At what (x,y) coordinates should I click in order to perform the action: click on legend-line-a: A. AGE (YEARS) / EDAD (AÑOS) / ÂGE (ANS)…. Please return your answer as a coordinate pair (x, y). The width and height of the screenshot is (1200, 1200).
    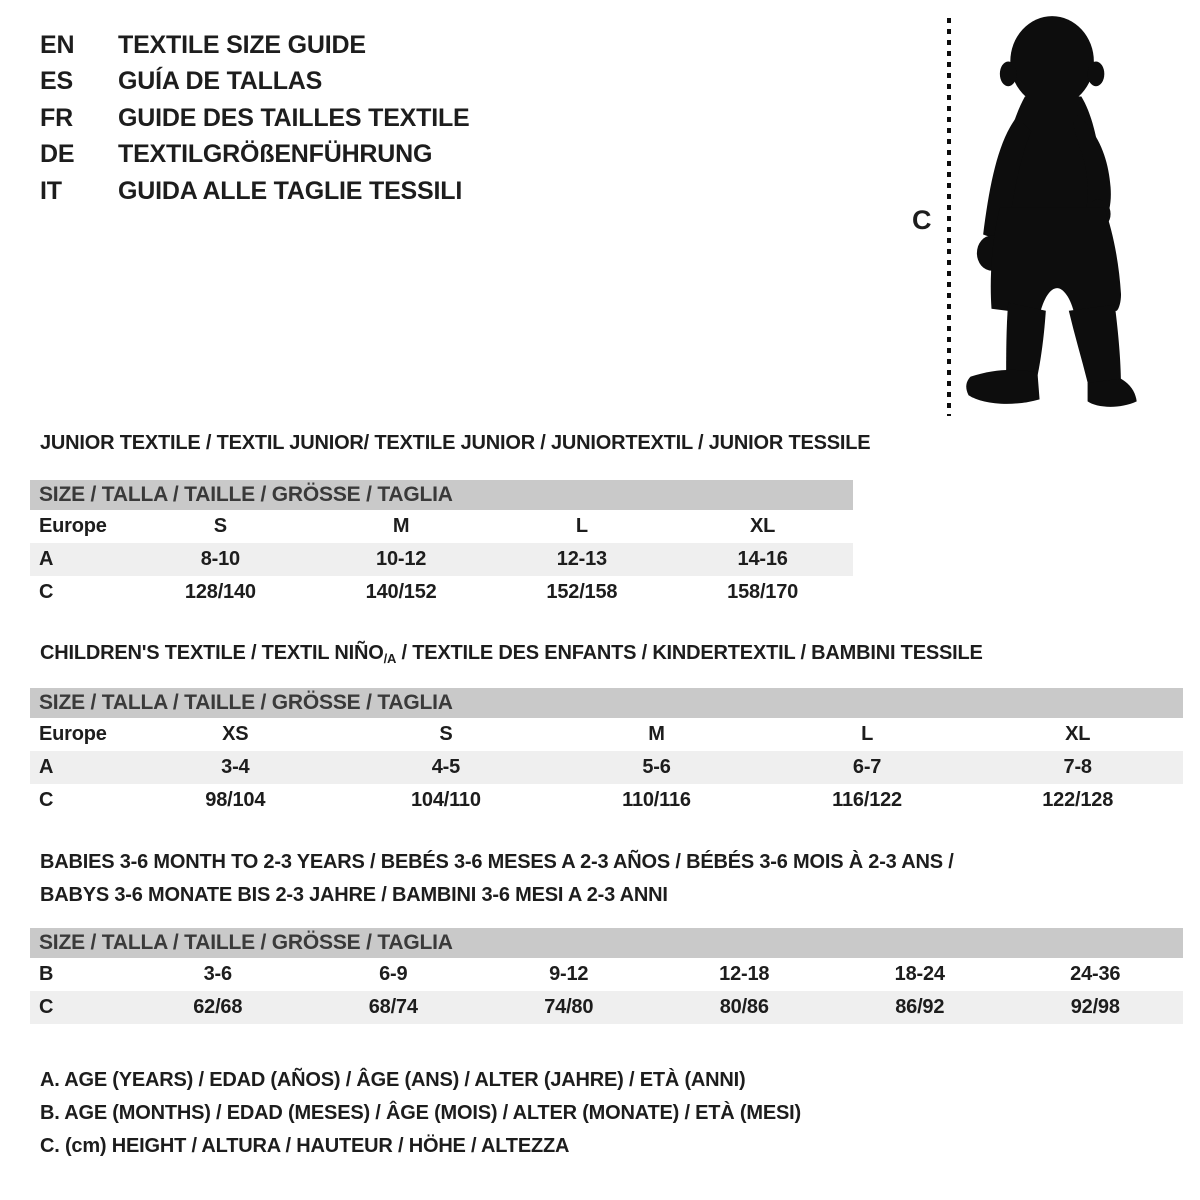
    Looking at the image, I should click on (393, 1080).